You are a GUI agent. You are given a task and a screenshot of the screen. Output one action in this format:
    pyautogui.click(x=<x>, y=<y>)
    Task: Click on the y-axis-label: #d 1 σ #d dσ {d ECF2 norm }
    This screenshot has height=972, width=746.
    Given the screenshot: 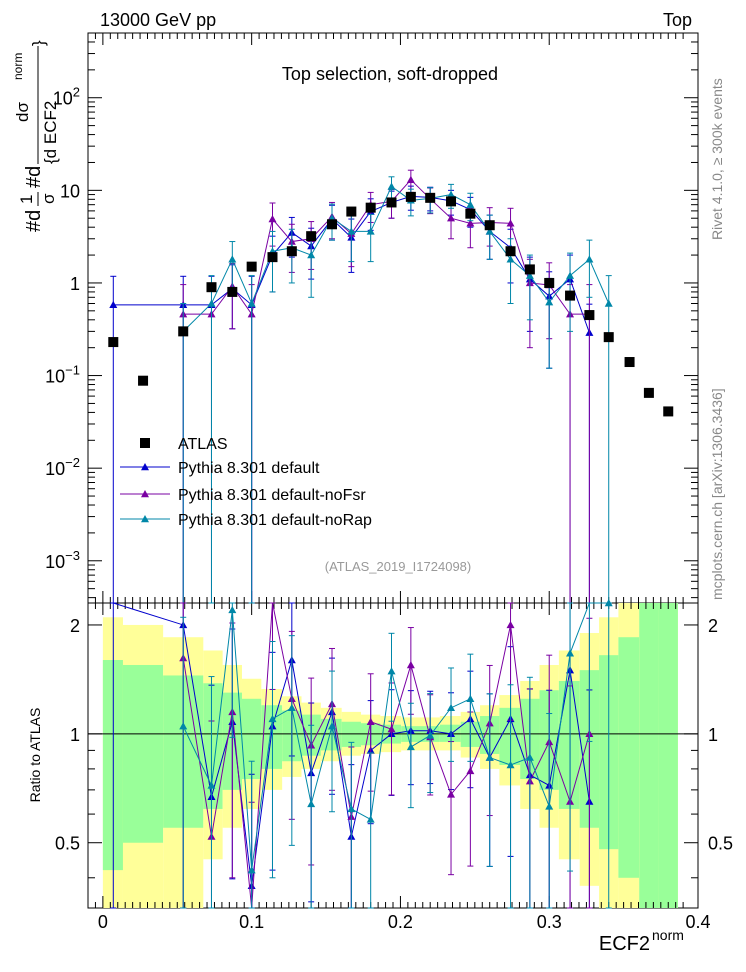 What is the action you would take?
    pyautogui.click(x=35, y=136)
    